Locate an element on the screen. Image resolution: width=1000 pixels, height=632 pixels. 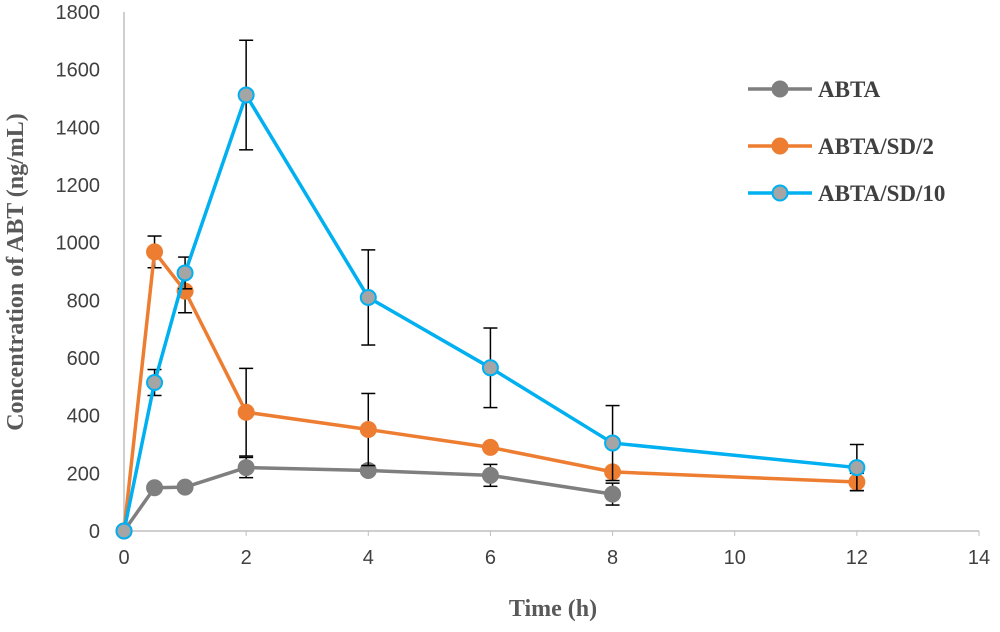
y-tick-label: 1400 is located at coordinates (78, 128).